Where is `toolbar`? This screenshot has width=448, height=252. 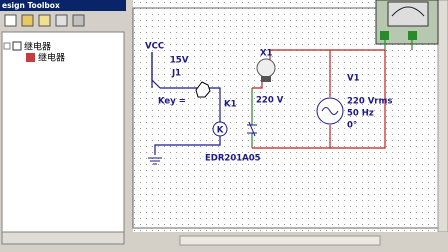 toolbar is located at coordinates (44, 20).